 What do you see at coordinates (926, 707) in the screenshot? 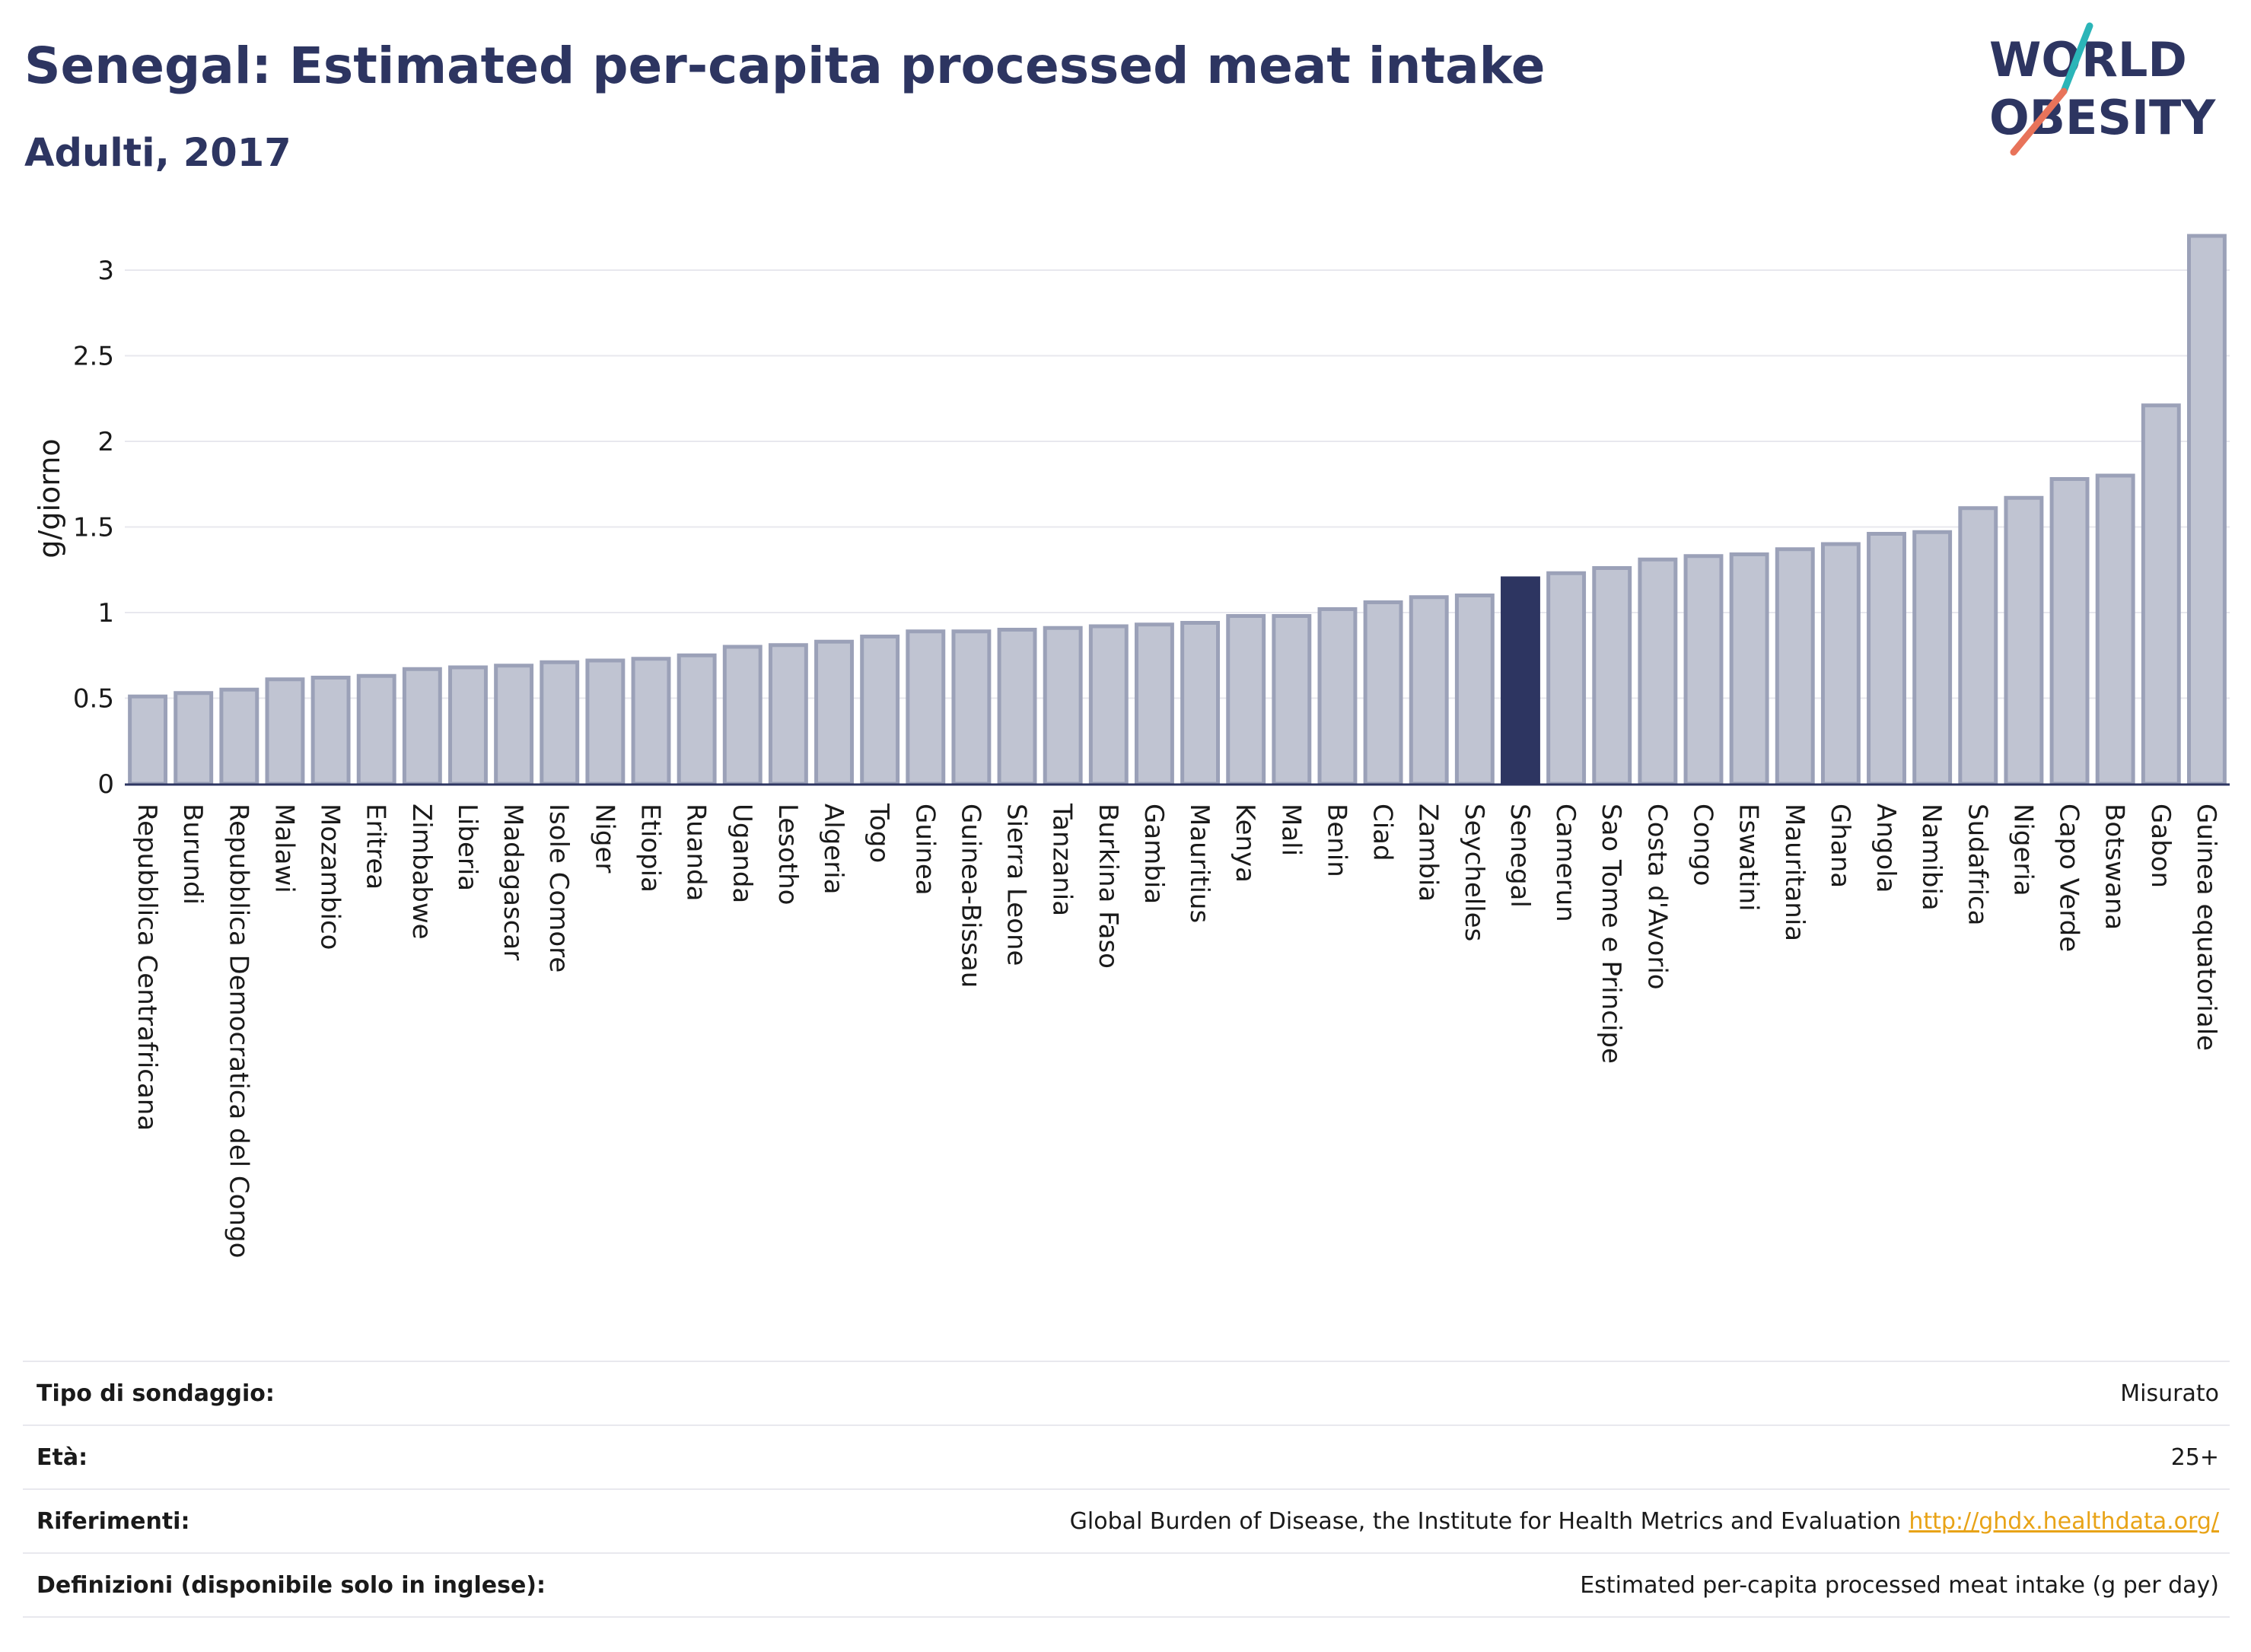
I see `bar-guinea` at bounding box center [926, 707].